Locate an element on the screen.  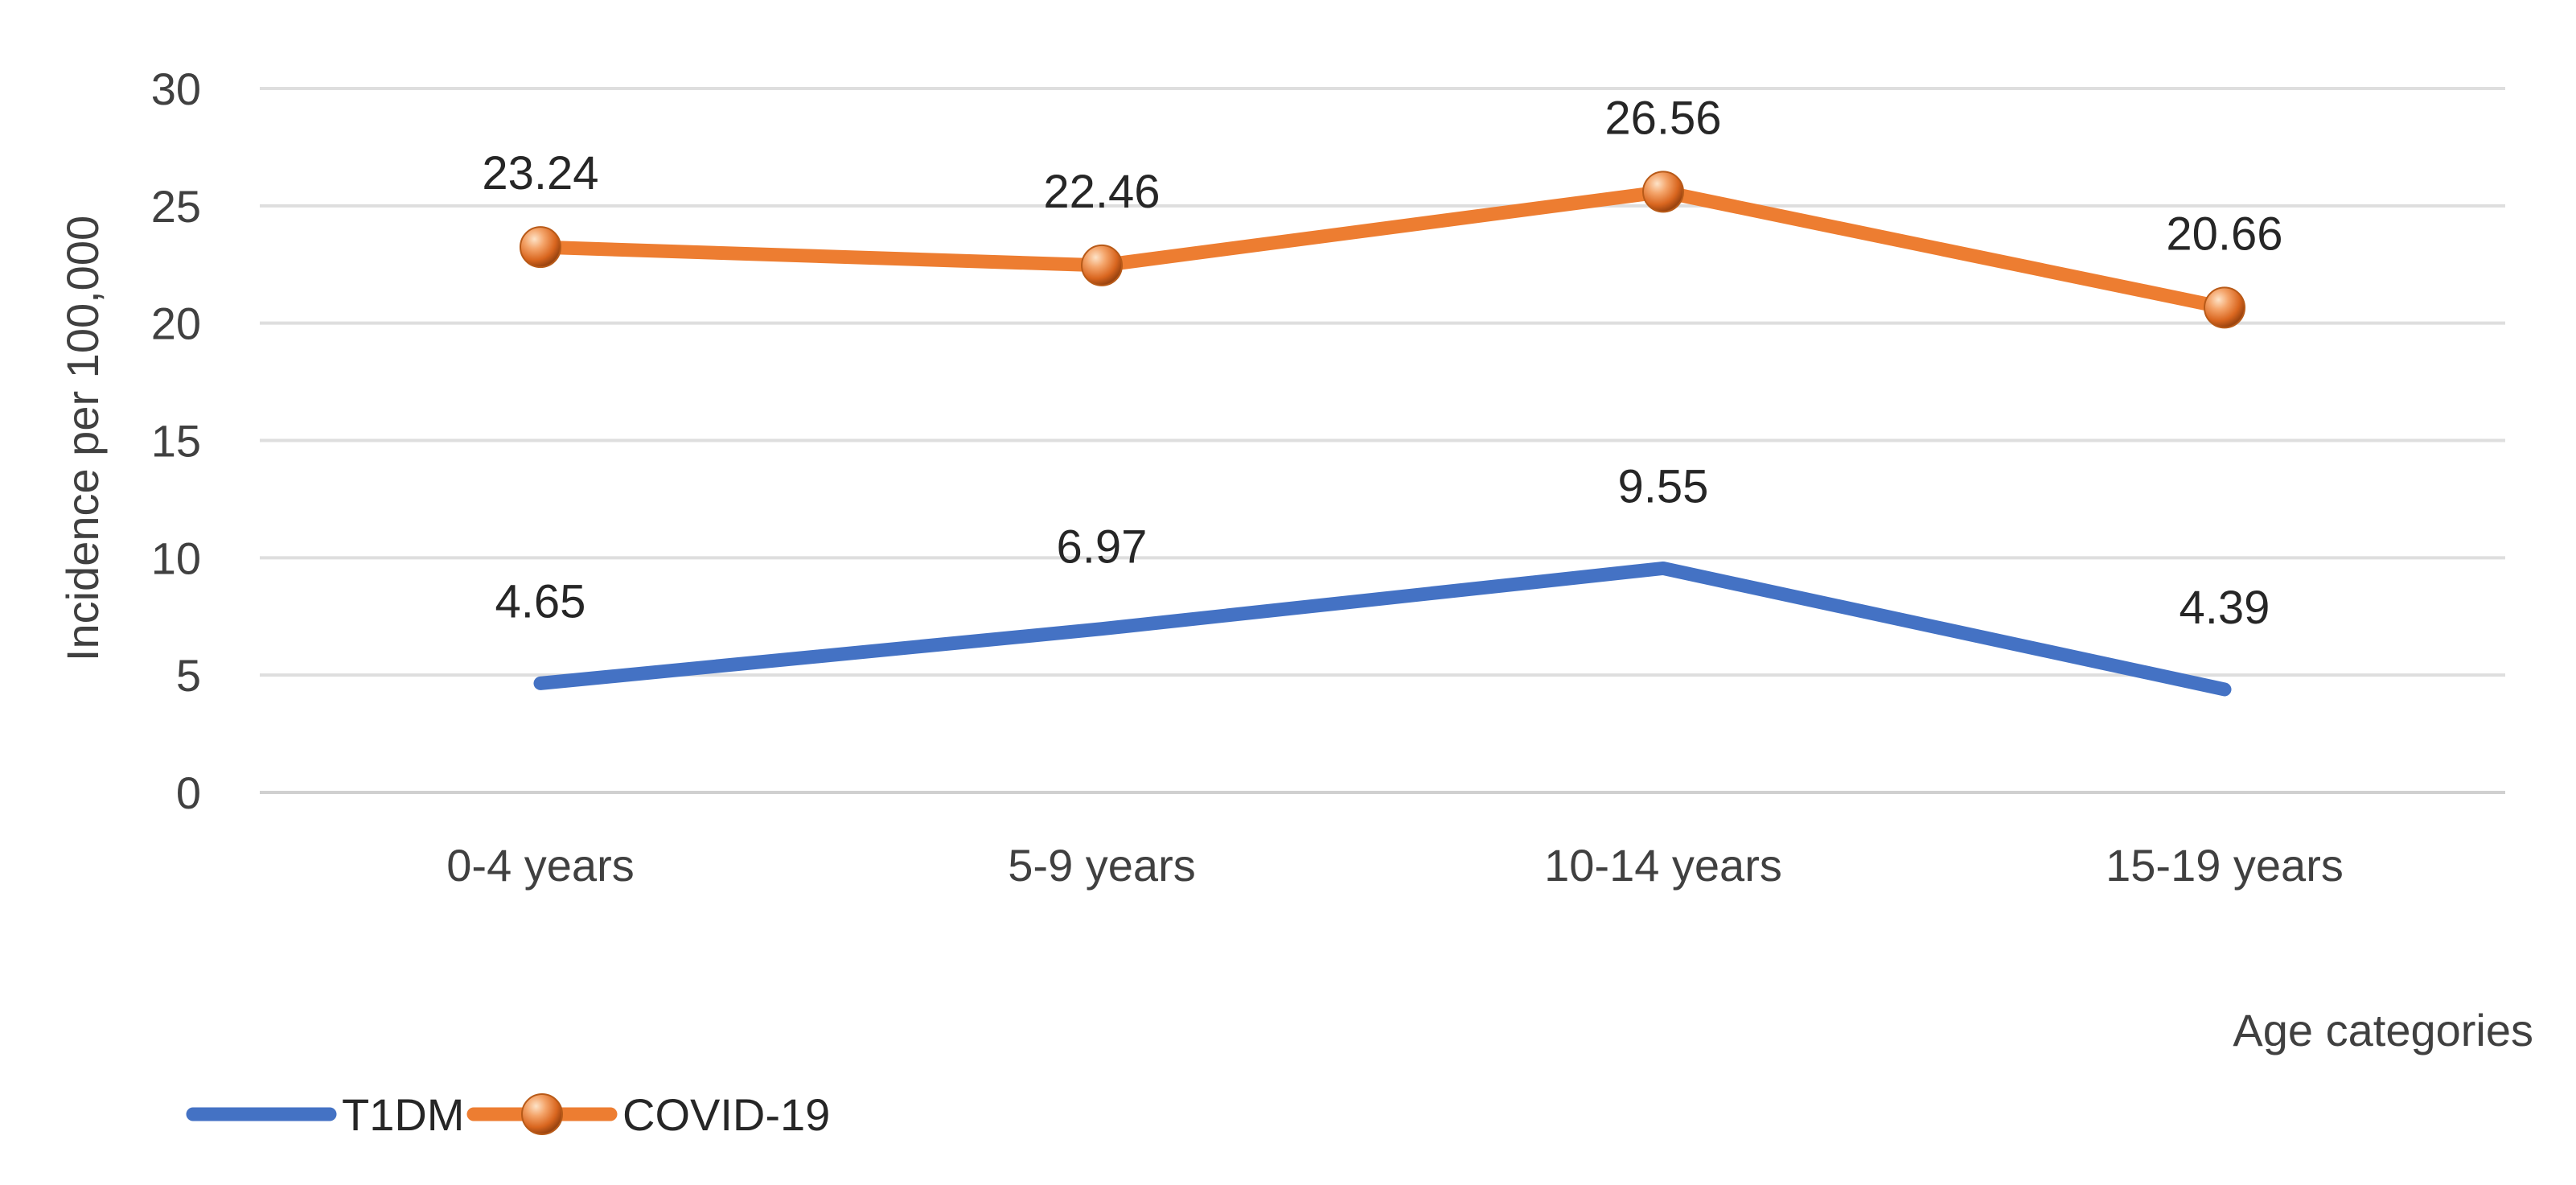
y-tick-label: 0 is located at coordinates (188, 792).